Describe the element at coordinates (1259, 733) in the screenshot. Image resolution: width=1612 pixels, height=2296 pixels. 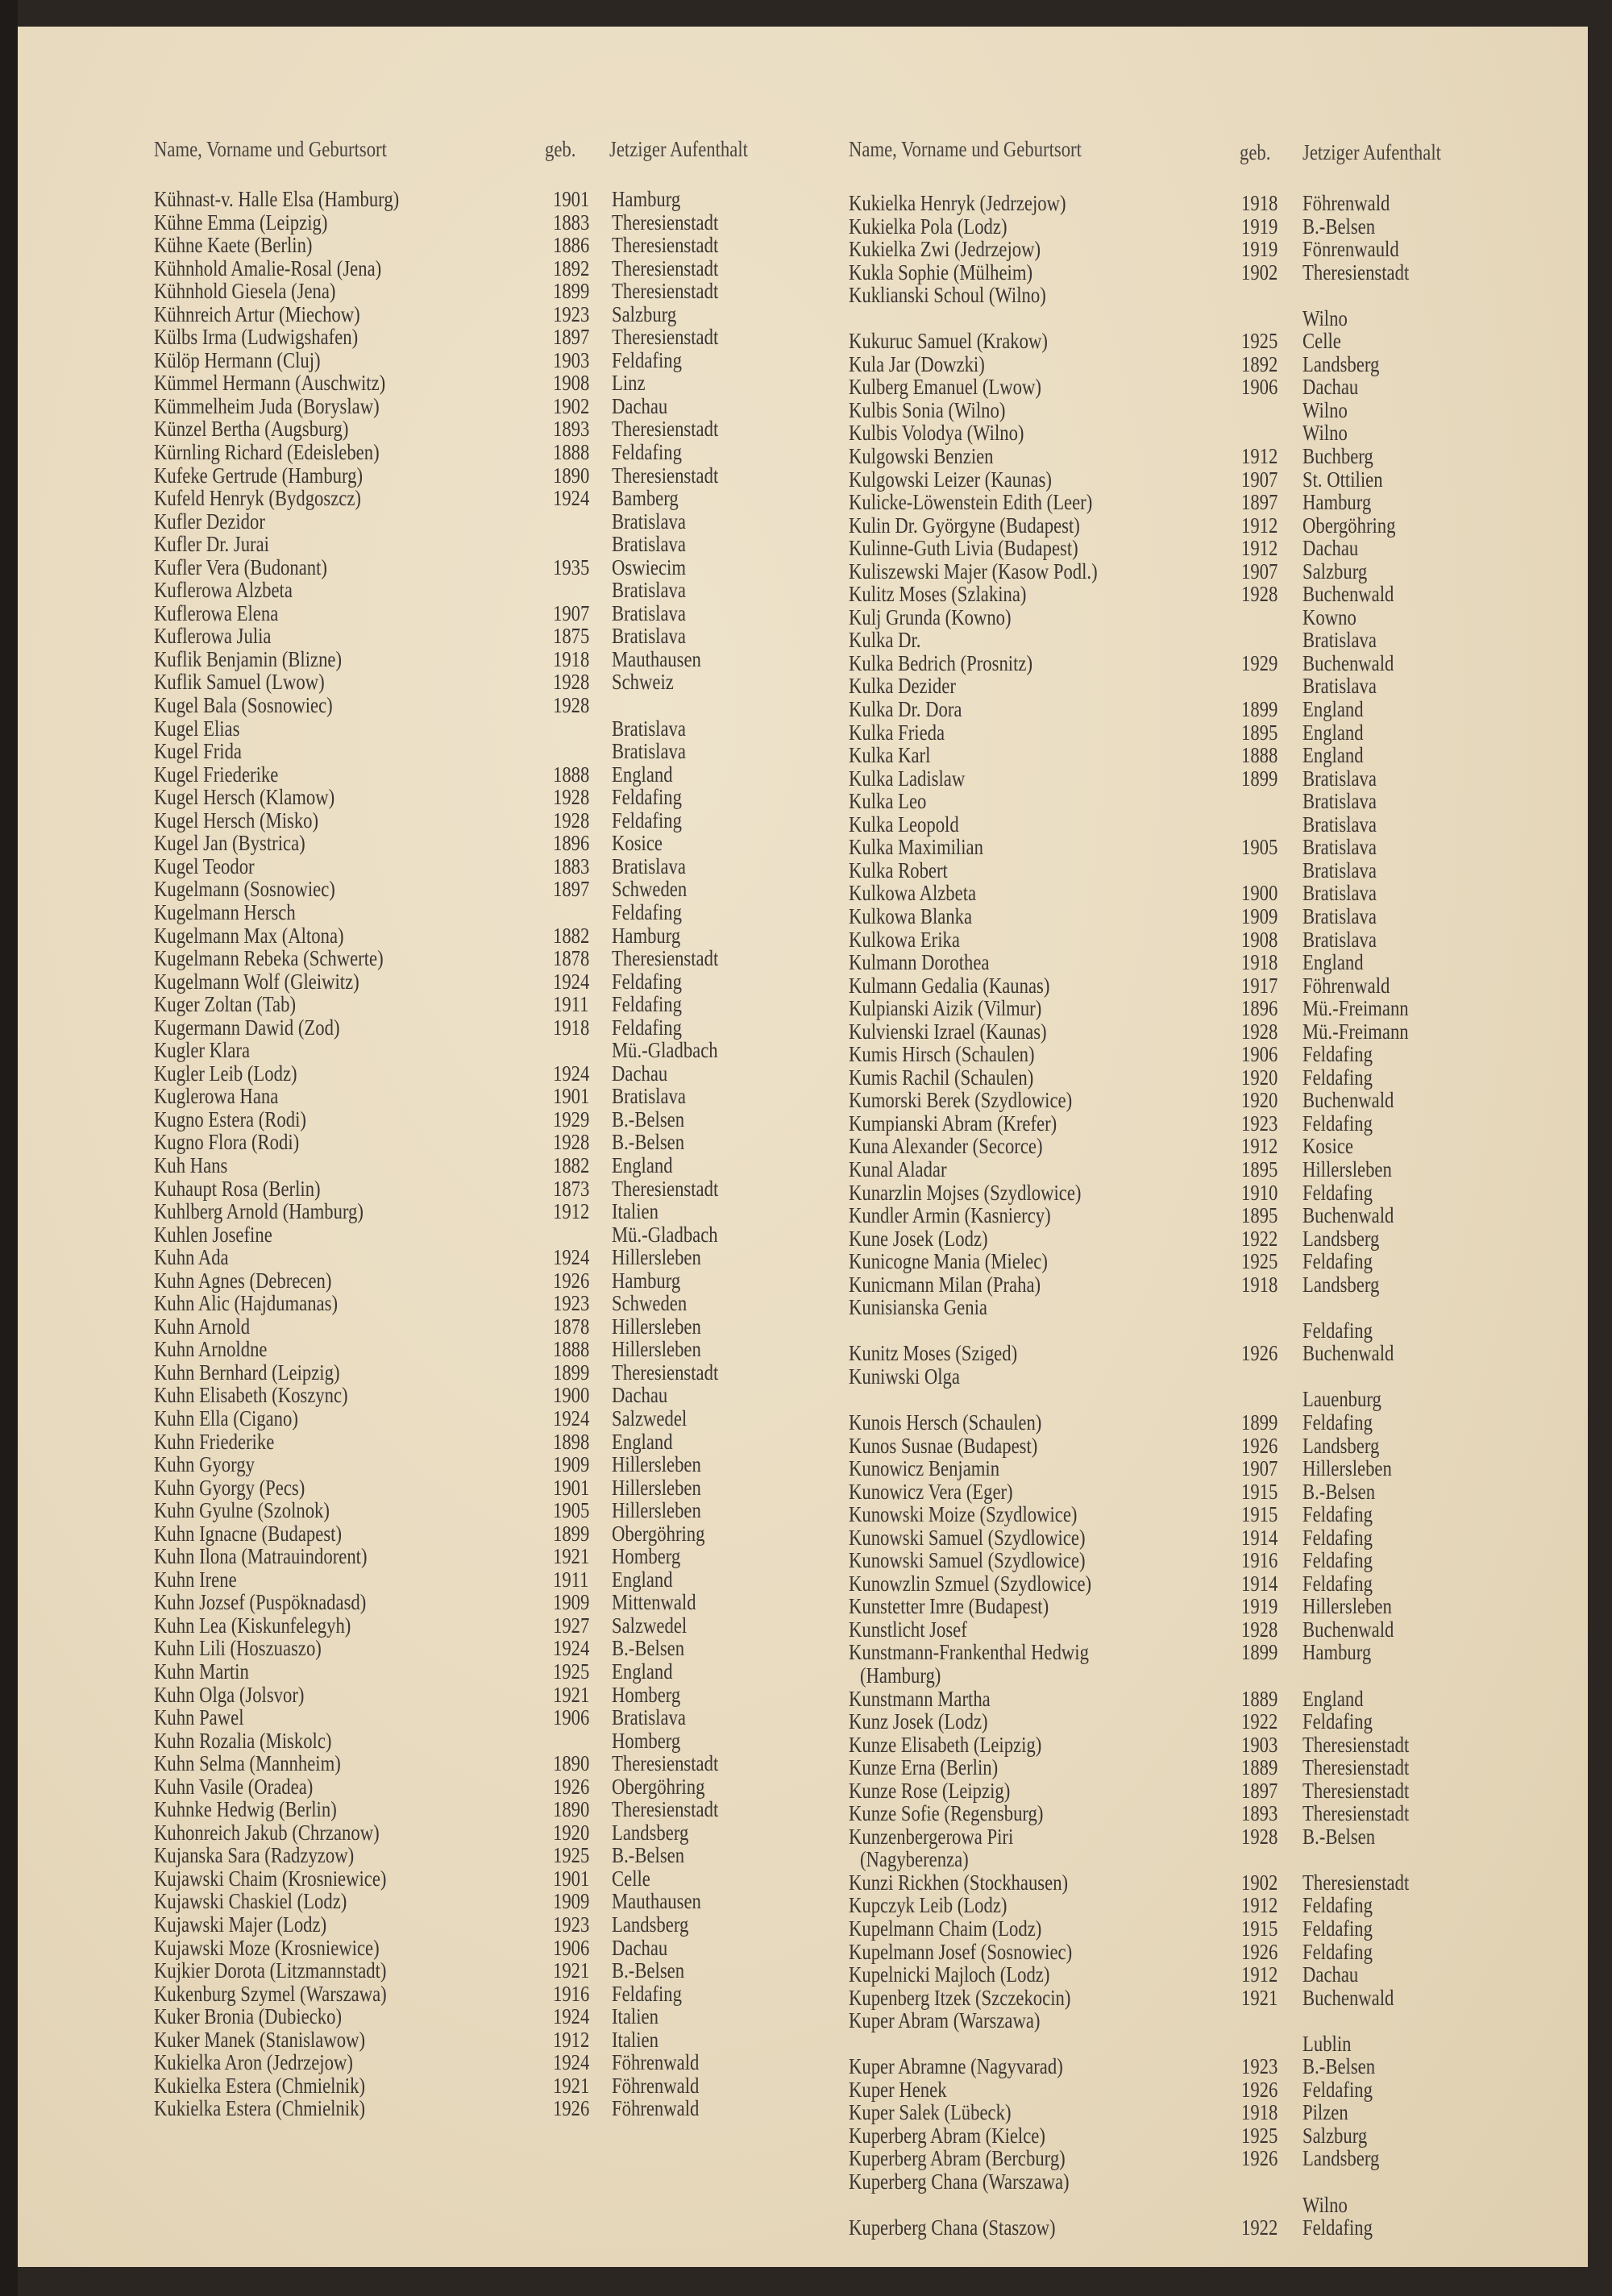
I see `entry-birth-year: 1895` at that location.